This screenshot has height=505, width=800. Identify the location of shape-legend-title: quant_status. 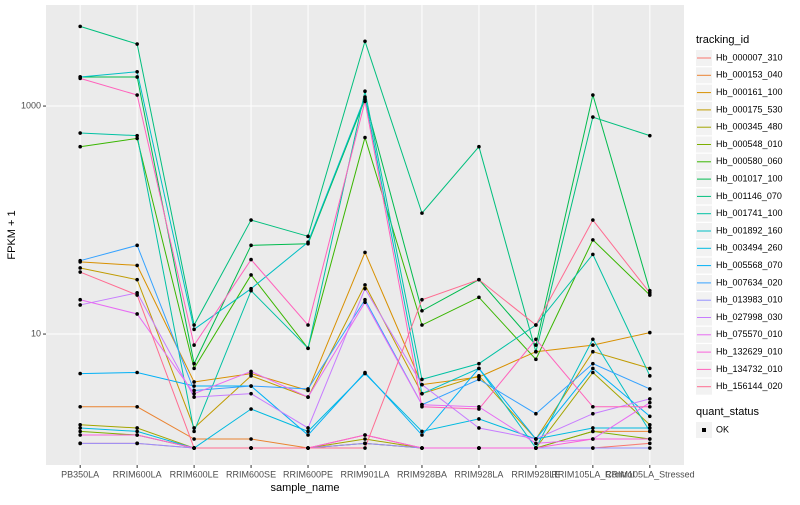
(727, 412).